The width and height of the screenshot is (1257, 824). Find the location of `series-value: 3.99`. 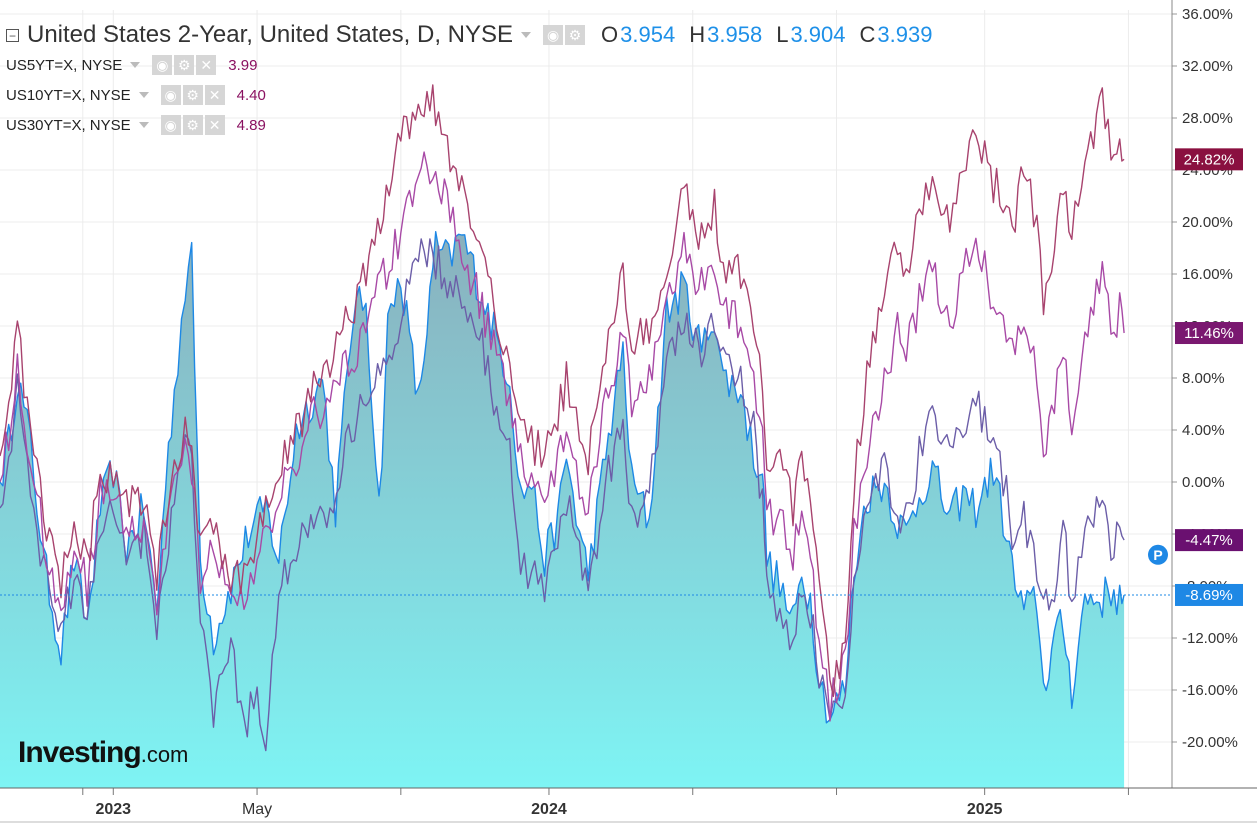

series-value: 3.99 is located at coordinates (243, 65).